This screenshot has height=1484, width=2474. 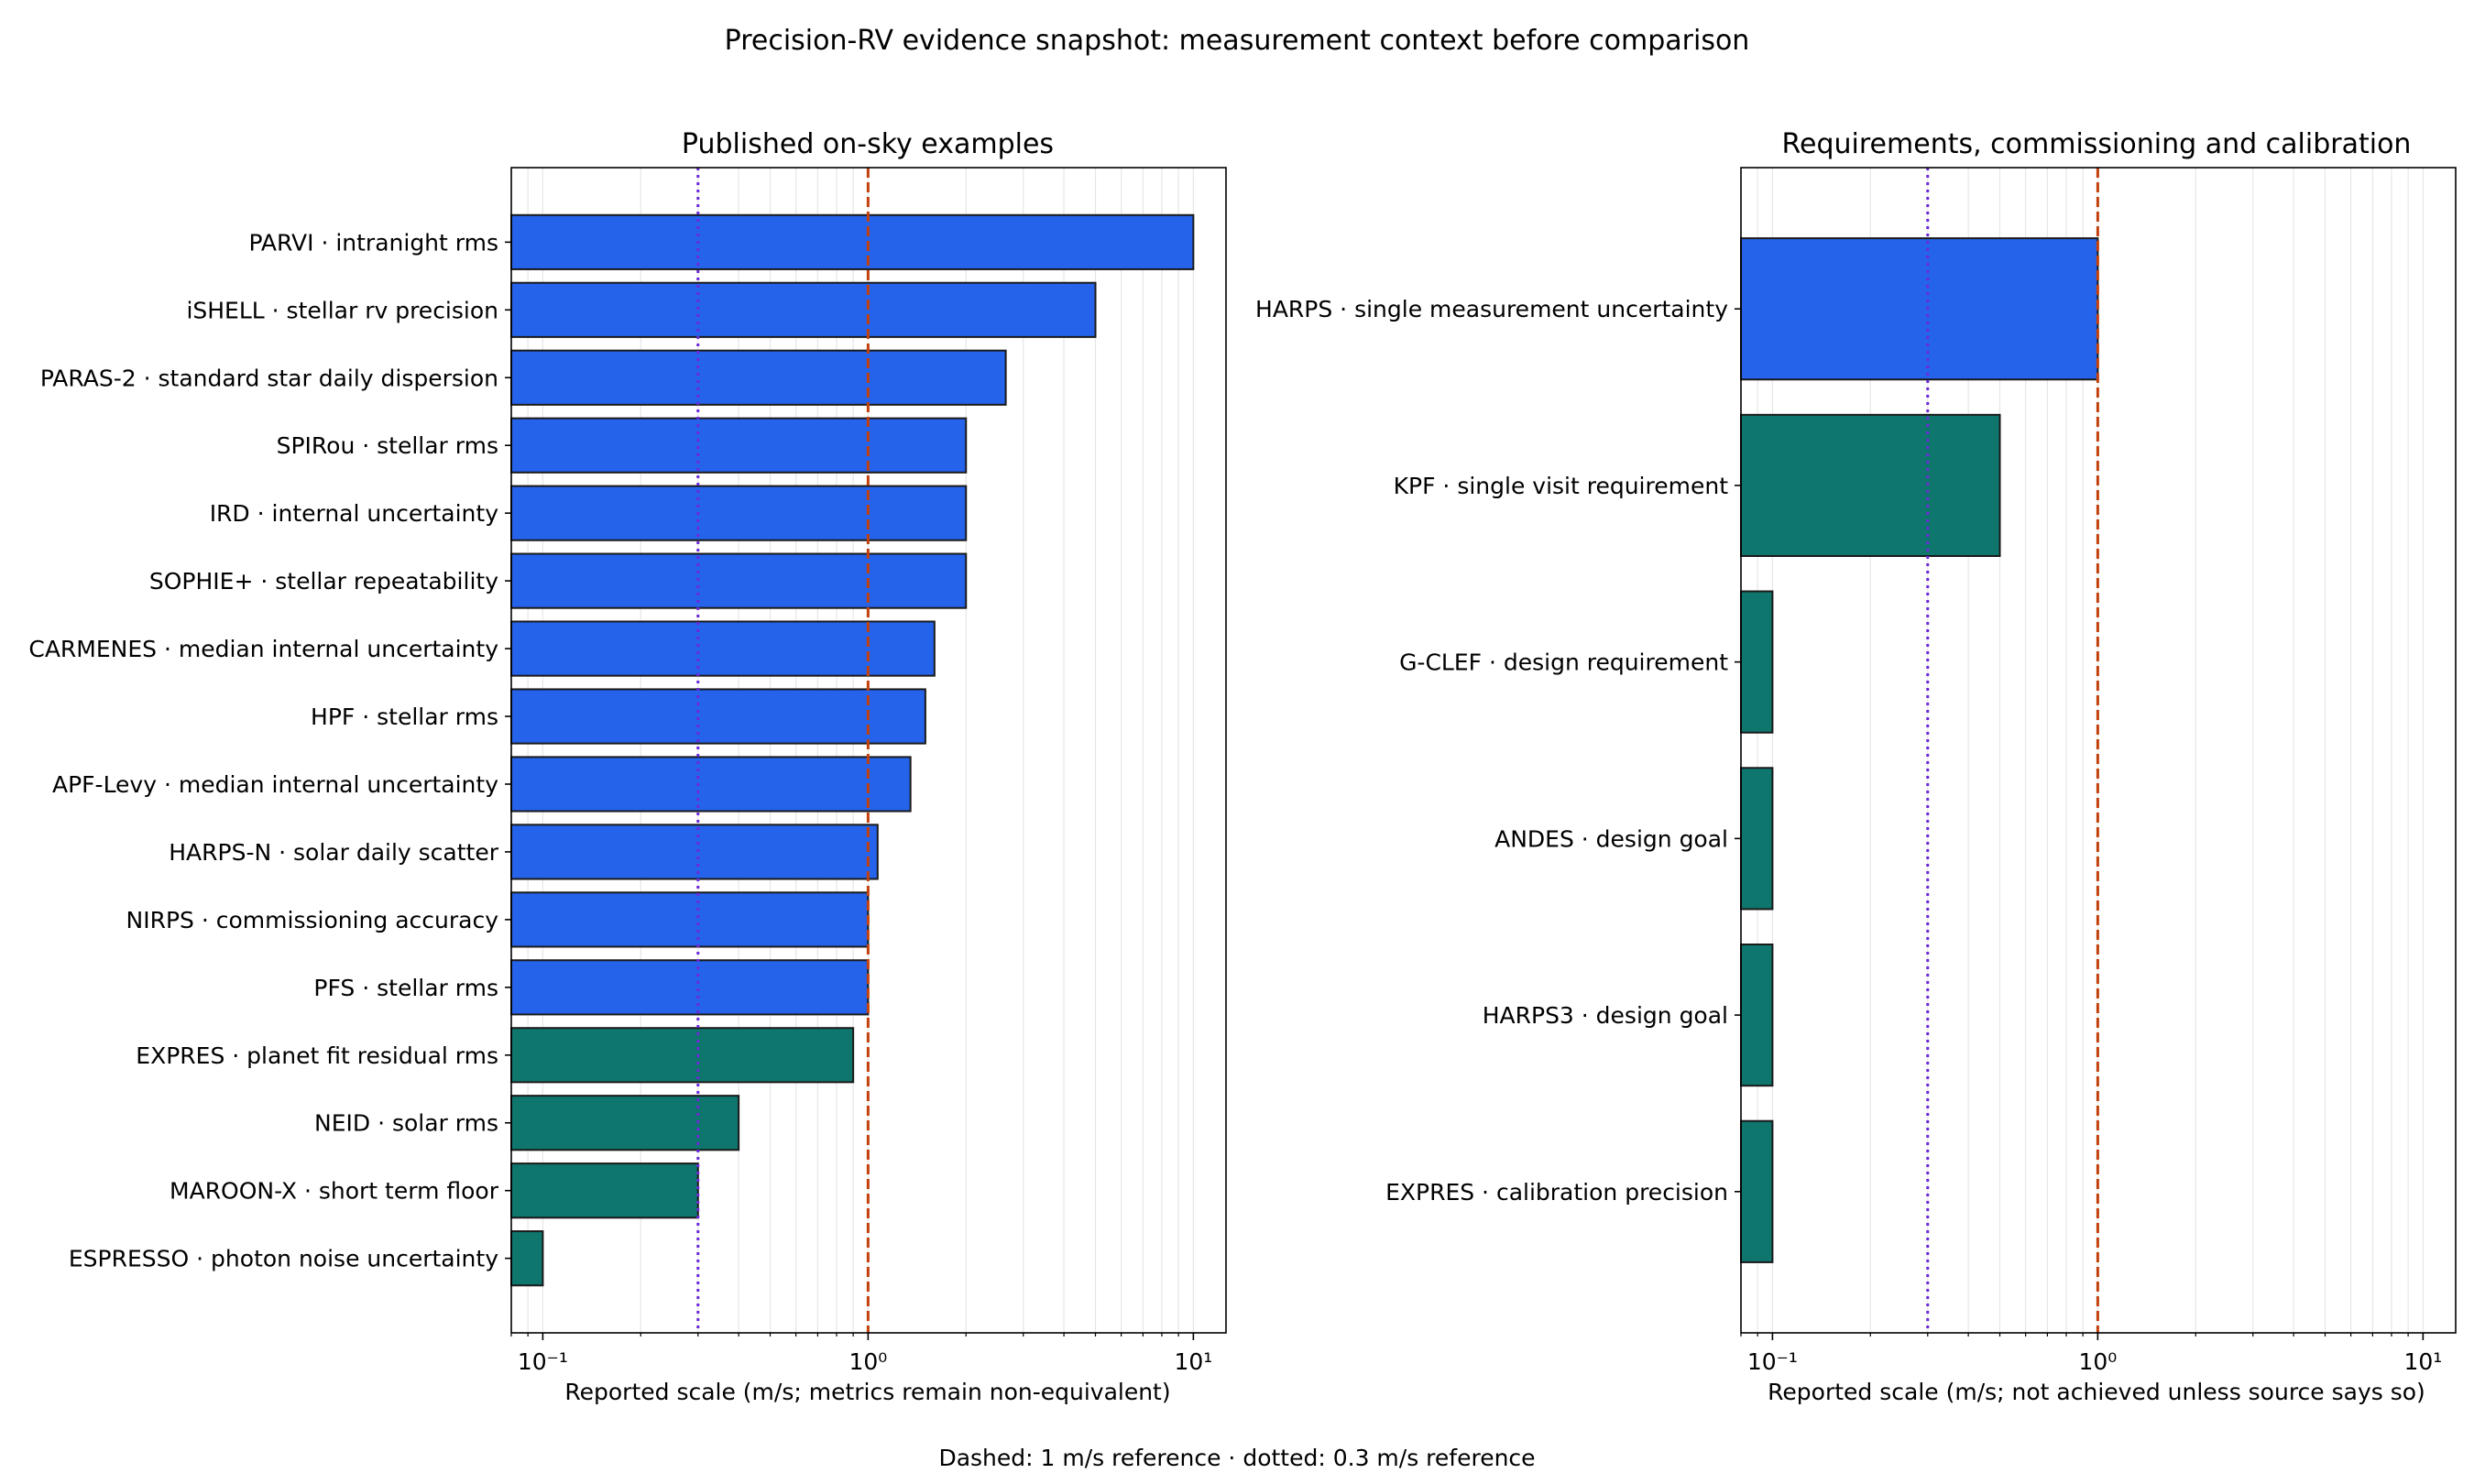 What do you see at coordinates (404, 717) in the screenshot?
I see `y-tick-label: HPF · stellar rms` at bounding box center [404, 717].